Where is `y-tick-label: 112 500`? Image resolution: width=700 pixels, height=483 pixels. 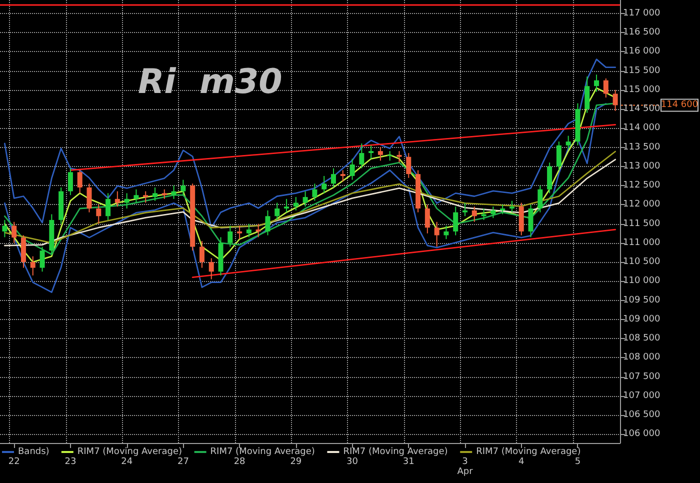 y-tick-label: 112 500 is located at coordinates (641, 185).